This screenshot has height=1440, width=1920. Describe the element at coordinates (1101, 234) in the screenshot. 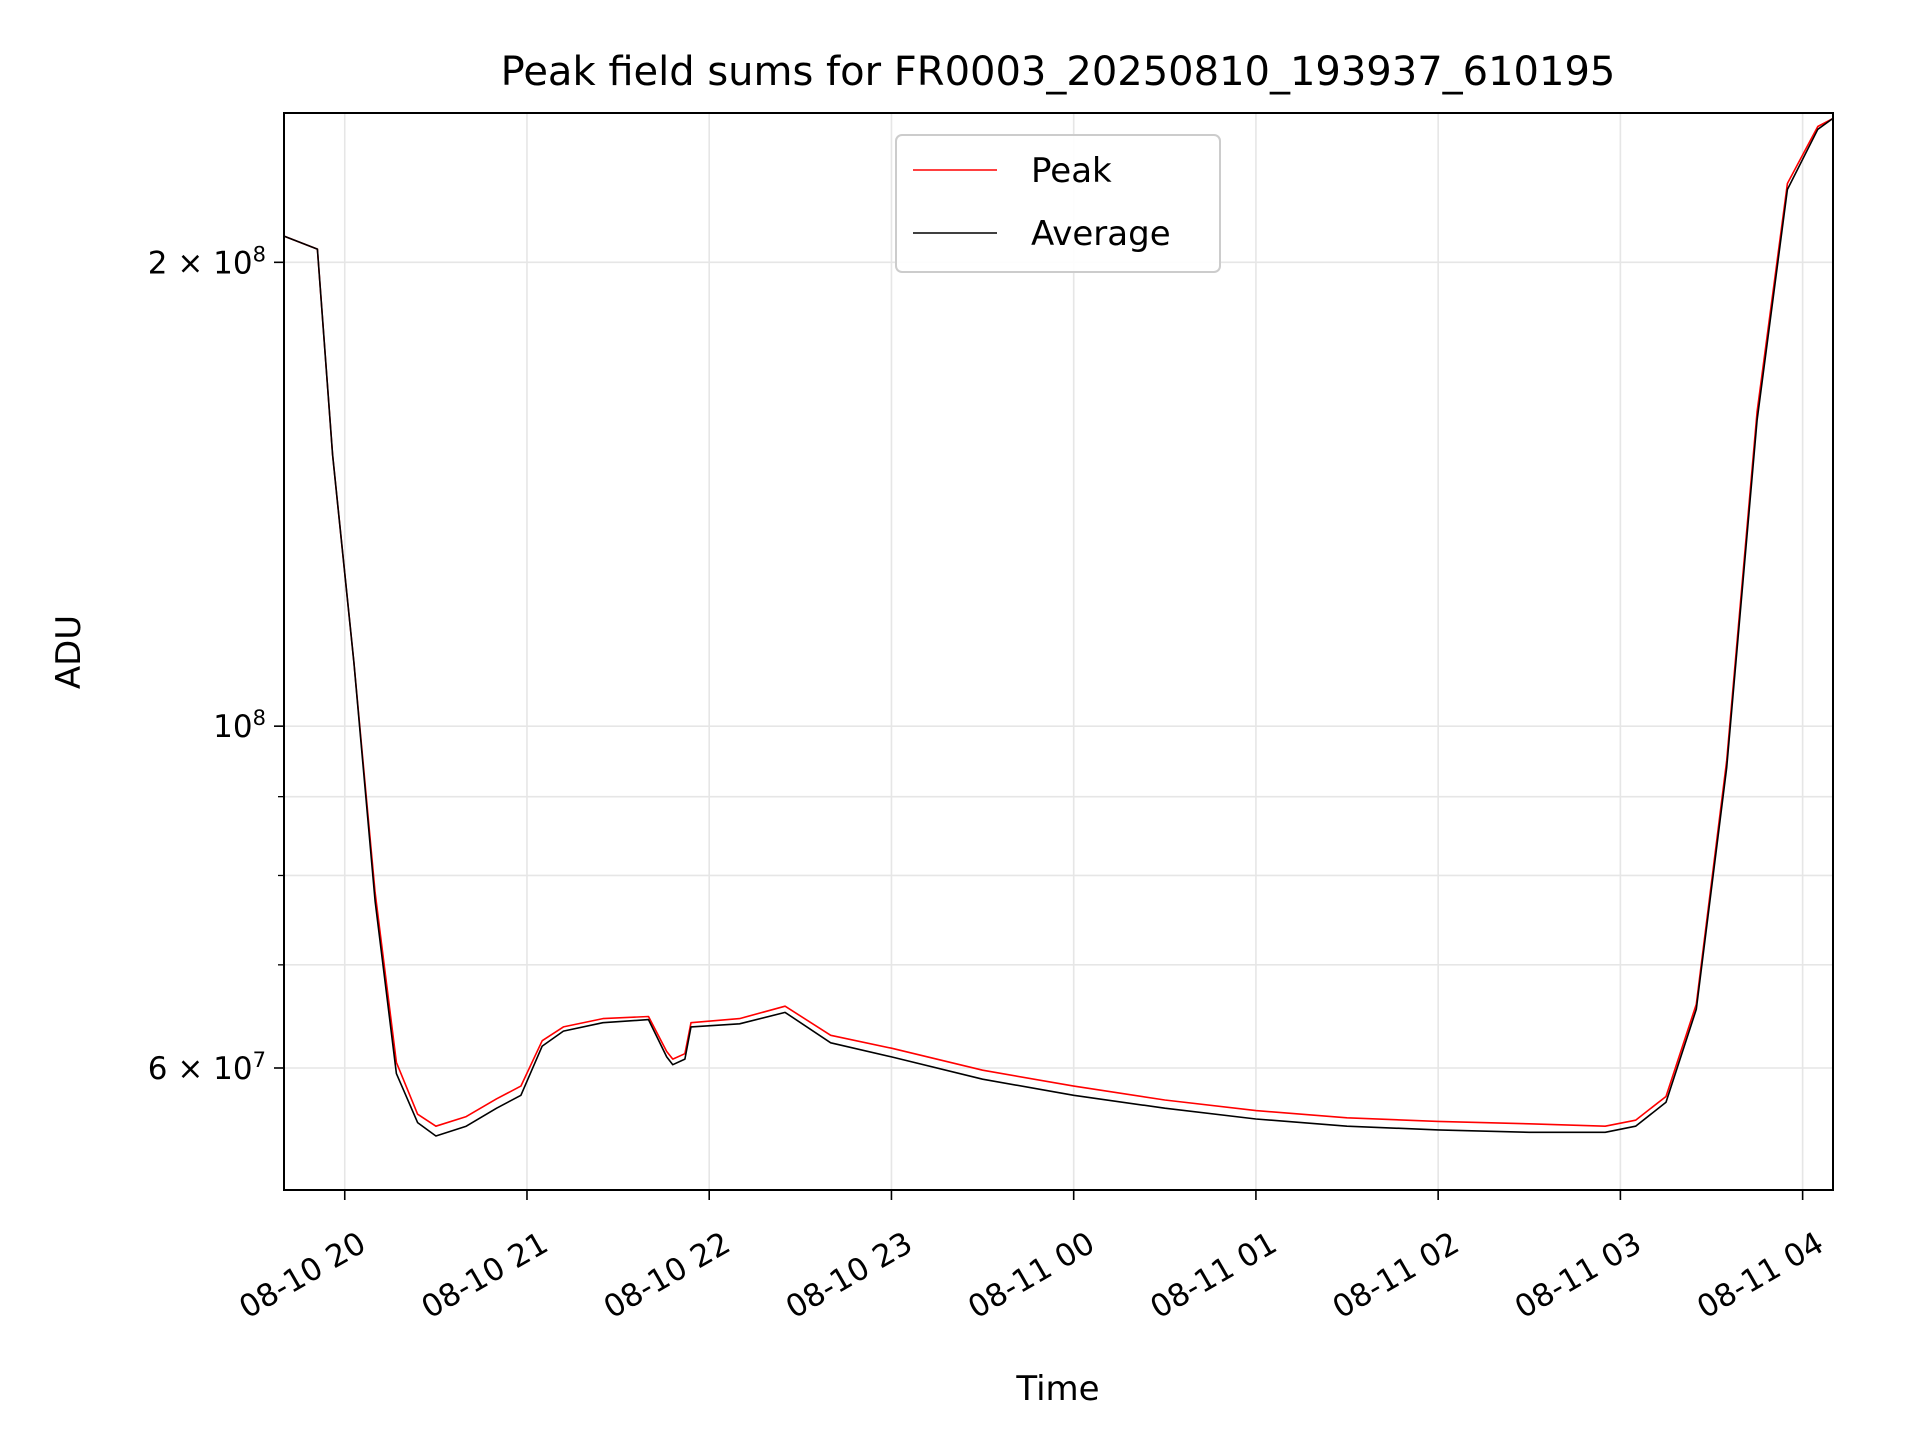

I see `legend-label-average: Average` at that location.